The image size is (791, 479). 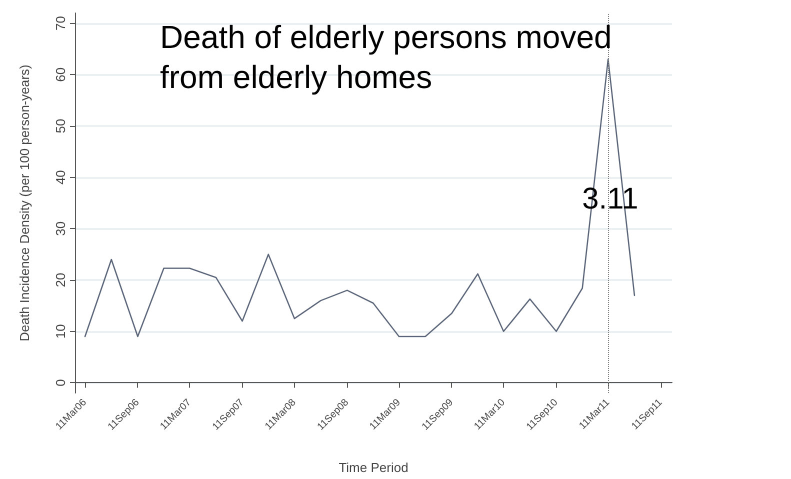 I want to click on text: Death of elderly persons moved from elderly homes, so click(x=390, y=57).